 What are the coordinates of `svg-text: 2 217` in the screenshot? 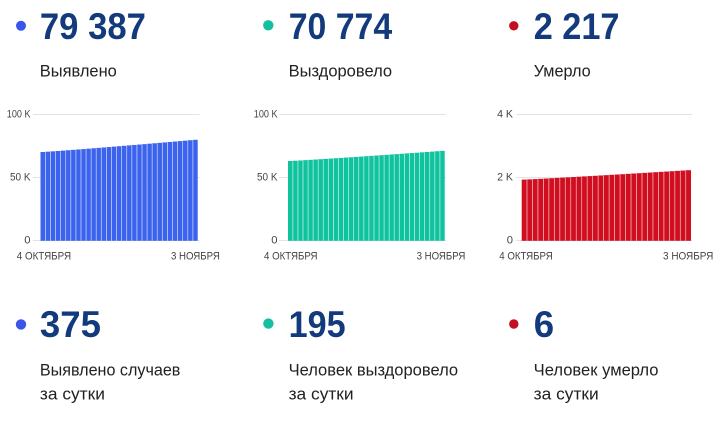 It's located at (577, 26).